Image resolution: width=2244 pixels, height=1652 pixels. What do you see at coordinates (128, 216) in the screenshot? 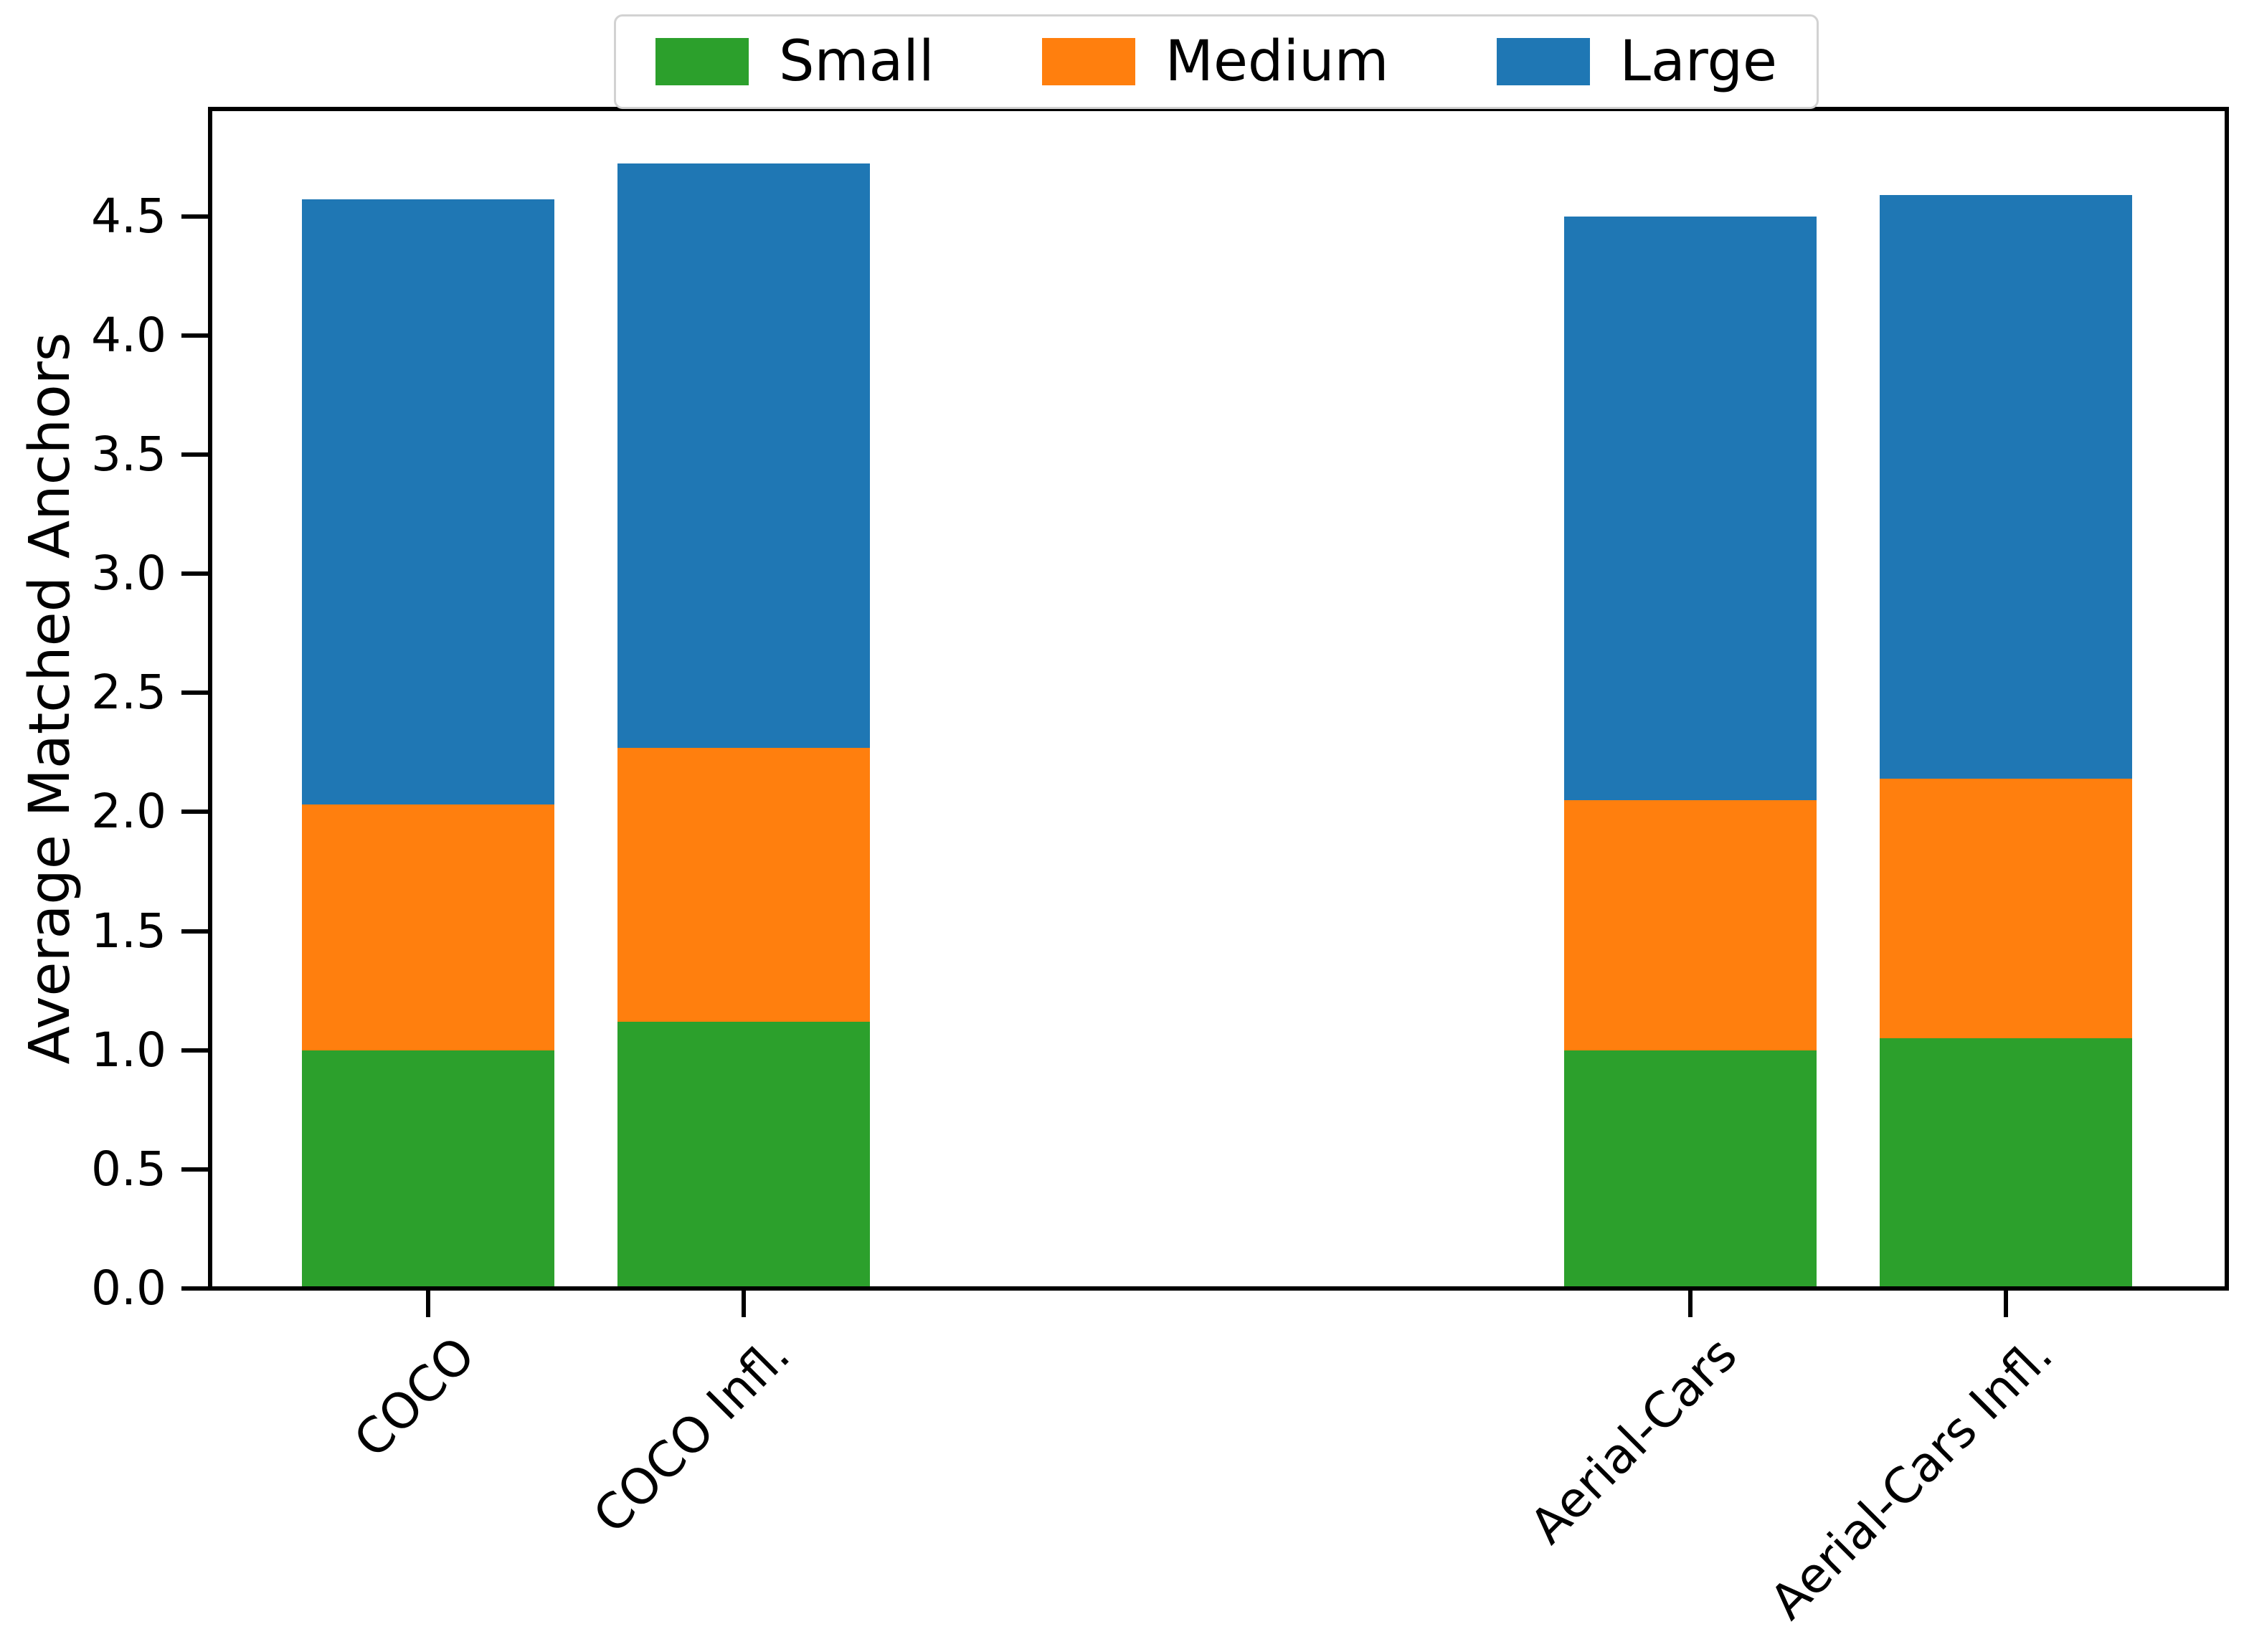
I see `y-tick-label: 4.5` at bounding box center [128, 216].